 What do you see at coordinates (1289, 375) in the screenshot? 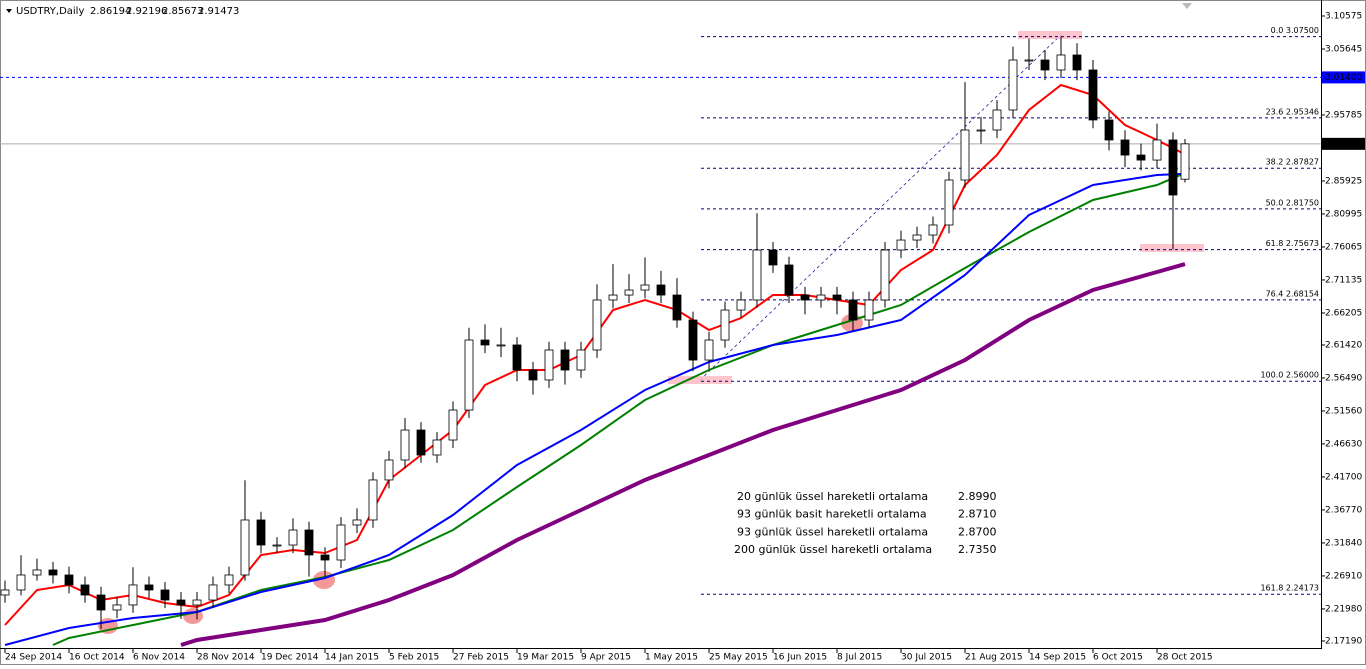
I see `fib-label: 100.0 2.56000` at bounding box center [1289, 375].